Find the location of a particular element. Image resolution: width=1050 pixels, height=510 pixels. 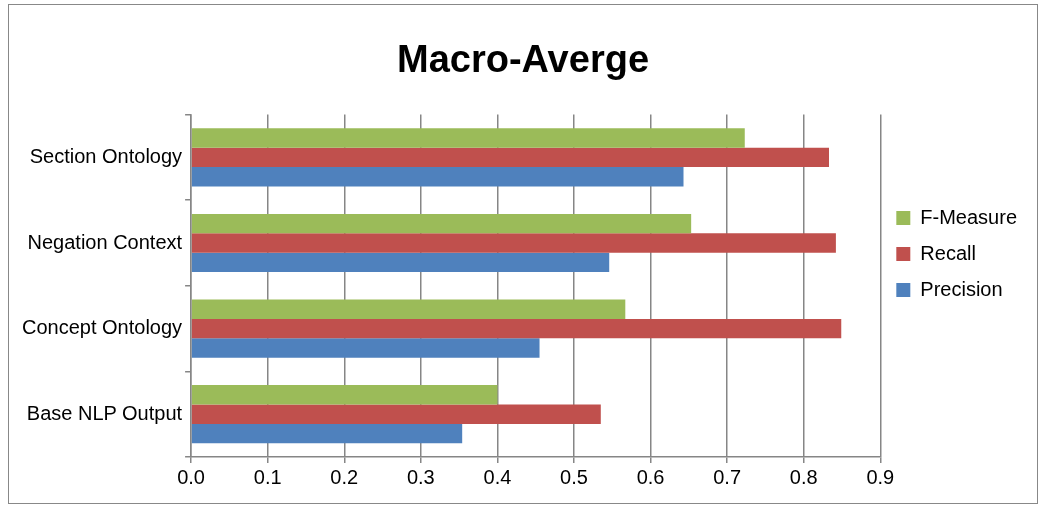

y-tick-label: Concept Ontology is located at coordinates (102, 327).